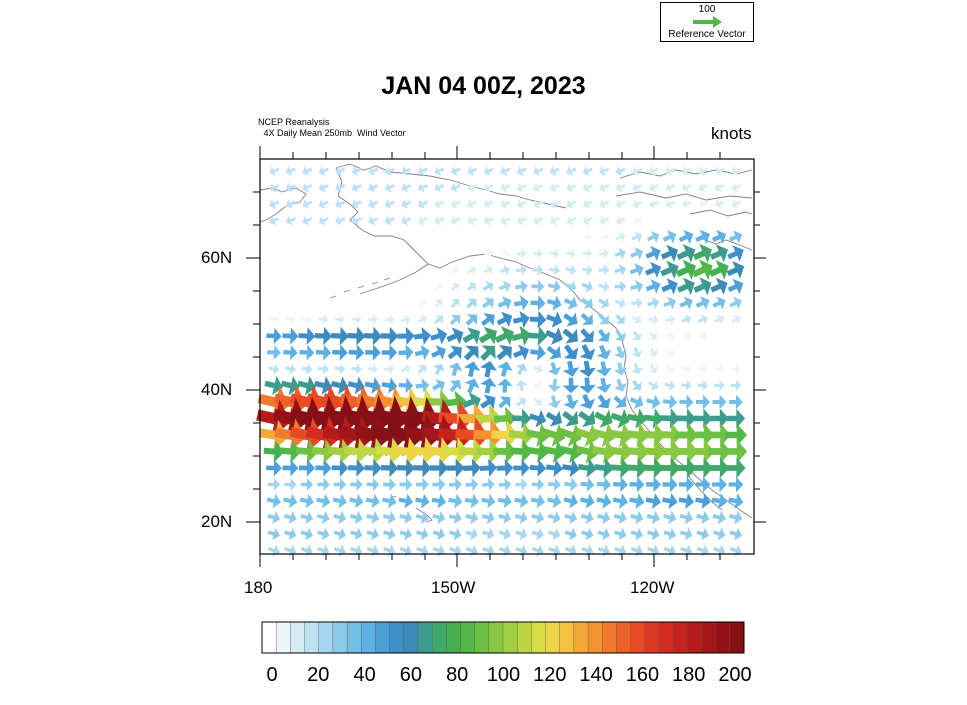 Image resolution: width=967 pixels, height=705 pixels. What do you see at coordinates (364, 675) in the screenshot?
I see `colorbar-tick-label: 40` at bounding box center [364, 675].